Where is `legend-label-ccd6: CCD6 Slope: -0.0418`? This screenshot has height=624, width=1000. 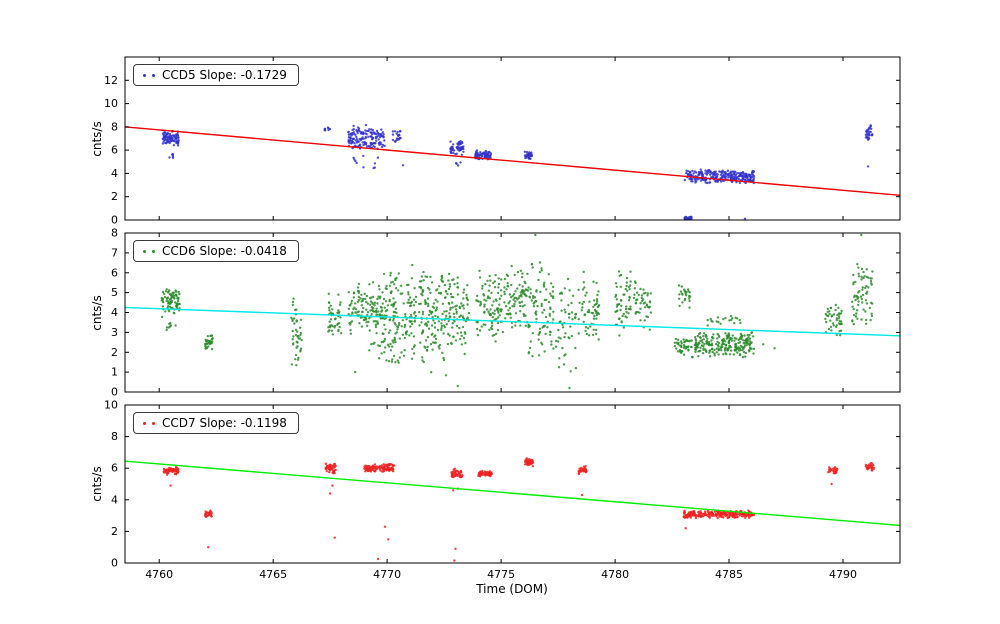 legend-label-ccd6: CCD6 Slope: -0.0418 is located at coordinates (224, 251).